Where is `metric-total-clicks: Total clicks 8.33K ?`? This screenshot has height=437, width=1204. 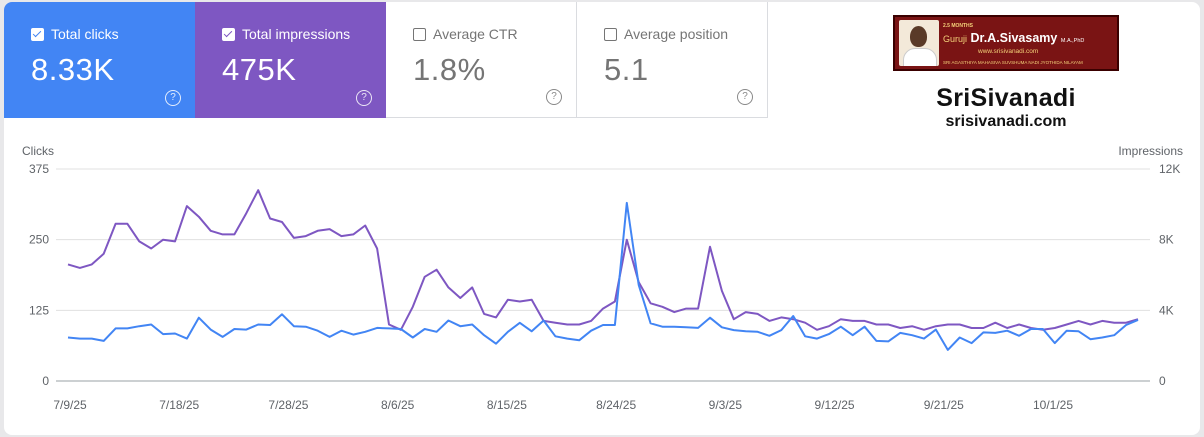 metric-total-clicks: Total clicks 8.33K ? is located at coordinates (99, 60).